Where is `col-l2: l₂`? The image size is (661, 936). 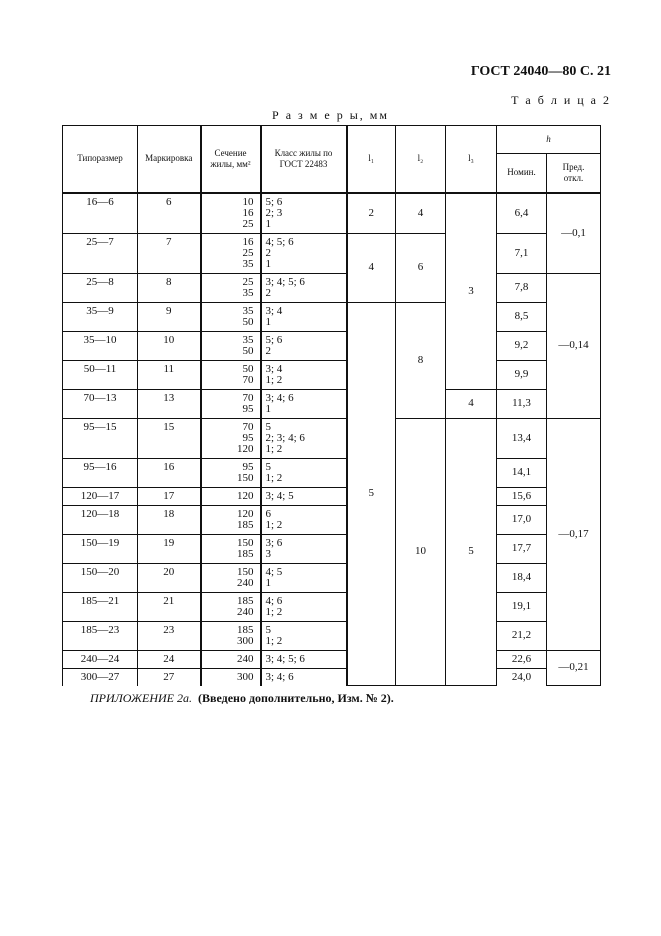
col-l2: l₂ is located at coordinates (420, 159).